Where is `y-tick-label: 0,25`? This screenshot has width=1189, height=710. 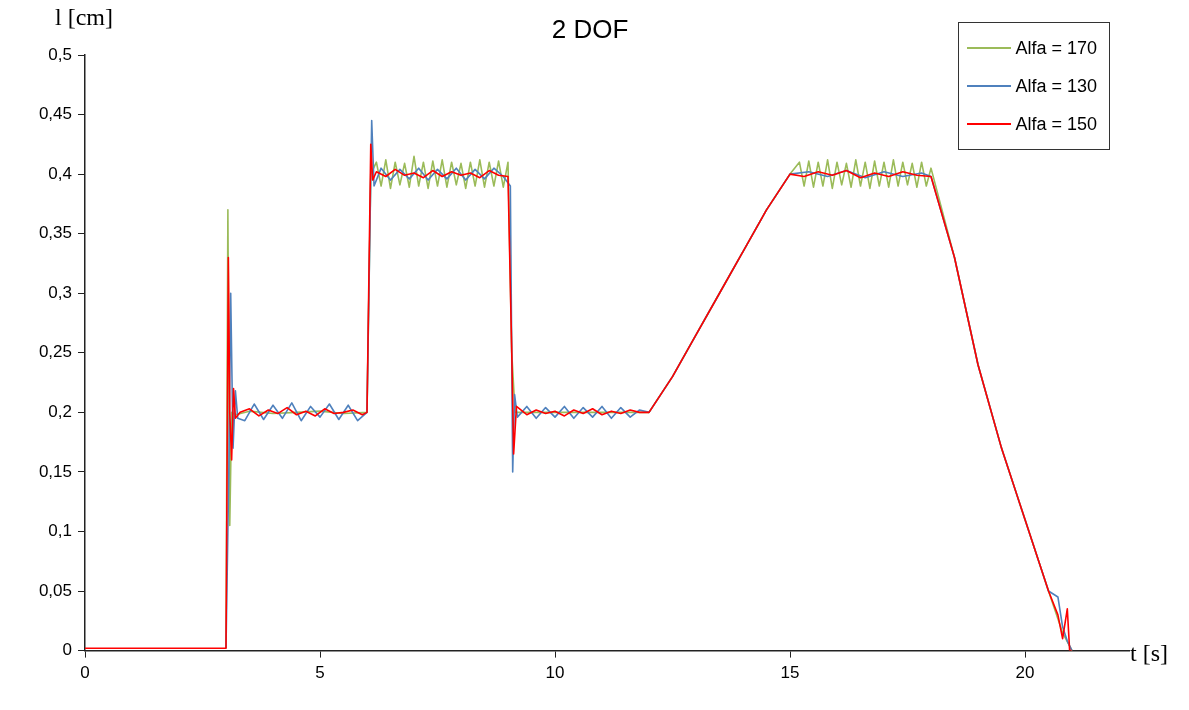
y-tick-label: 0,25 is located at coordinates (55, 352).